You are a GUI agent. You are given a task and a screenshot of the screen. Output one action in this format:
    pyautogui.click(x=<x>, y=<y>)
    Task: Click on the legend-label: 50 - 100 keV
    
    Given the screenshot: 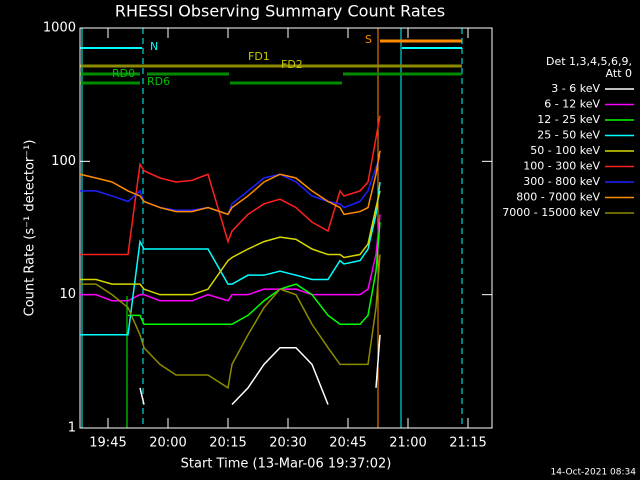 What is the action you would take?
    pyautogui.click(x=565, y=150)
    